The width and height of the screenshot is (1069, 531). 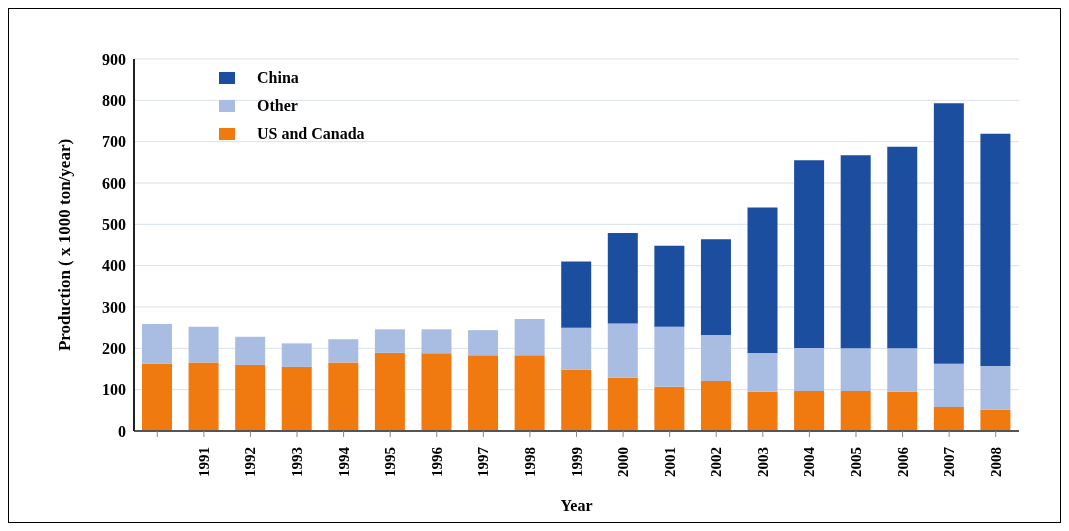 What do you see at coordinates (114, 349) in the screenshot?
I see `y-tick-label: 200` at bounding box center [114, 349].